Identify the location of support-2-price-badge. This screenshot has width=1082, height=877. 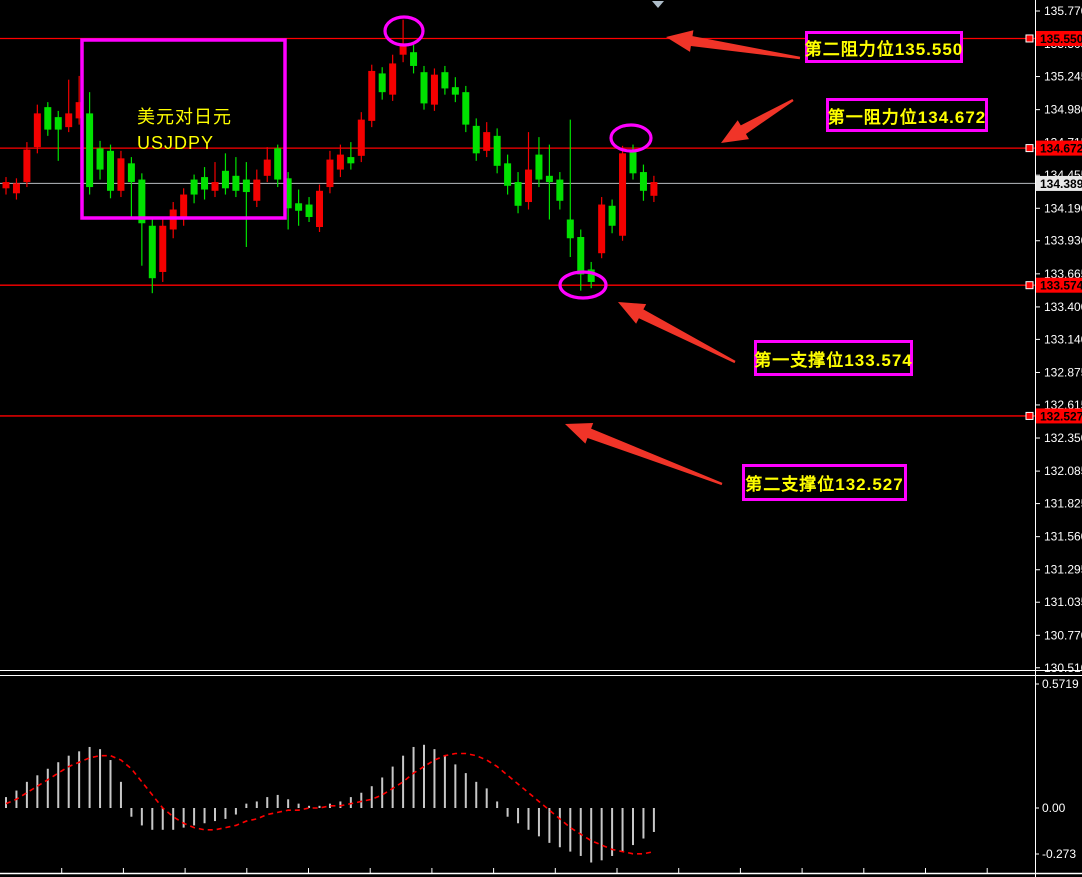
(1059, 416).